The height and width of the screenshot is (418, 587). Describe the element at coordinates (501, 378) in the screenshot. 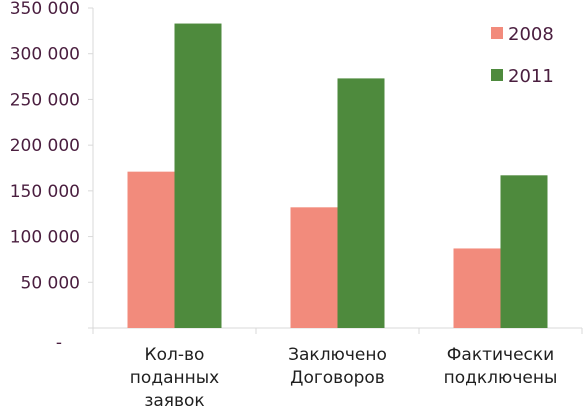

I see `category-label: подключены` at that location.